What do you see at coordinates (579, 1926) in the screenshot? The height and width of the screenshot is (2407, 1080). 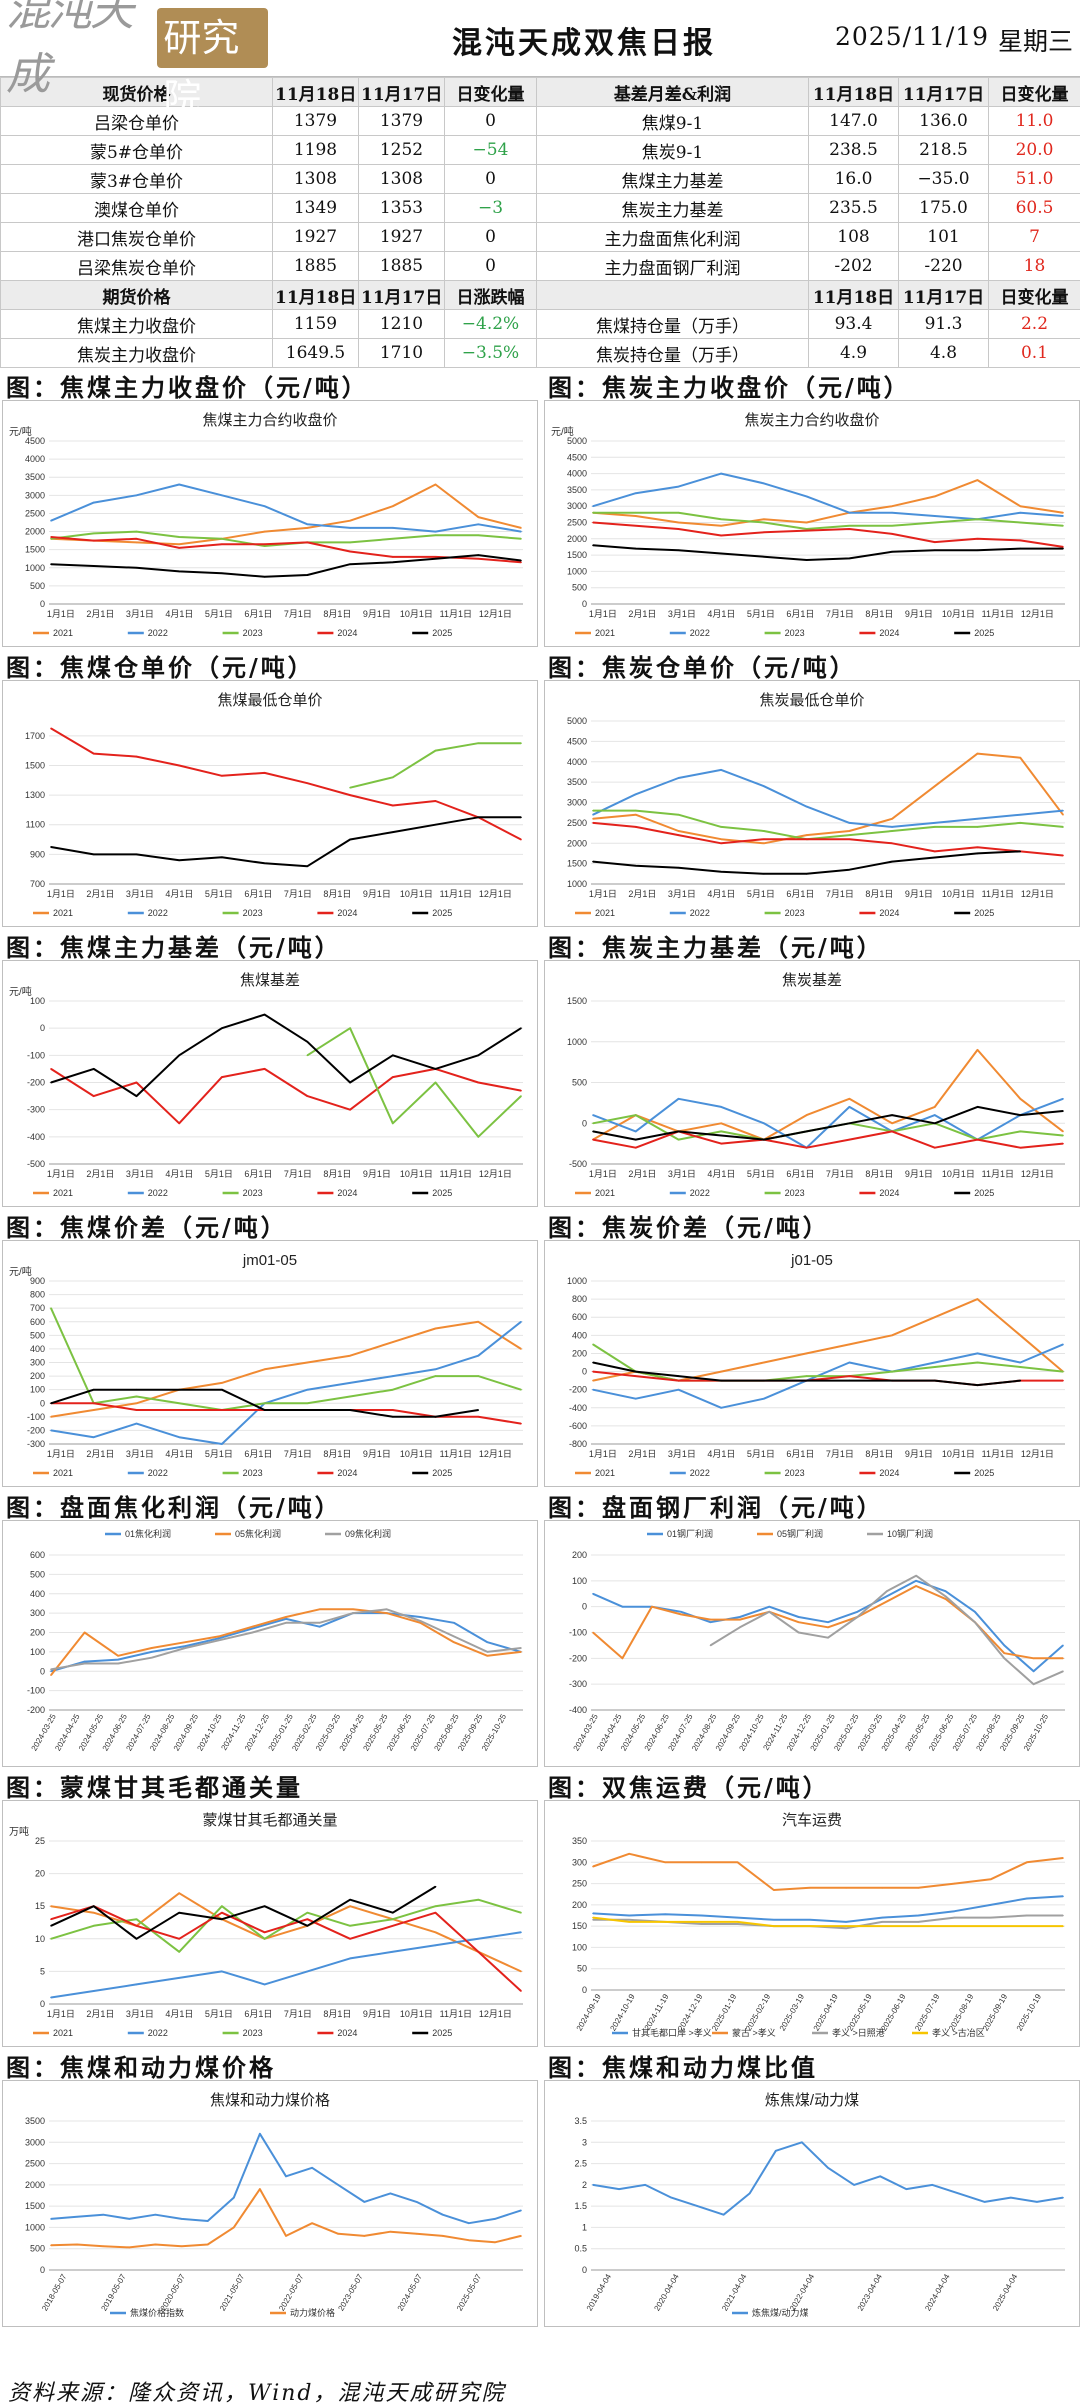 I see `y-tick-label: 150` at bounding box center [579, 1926].